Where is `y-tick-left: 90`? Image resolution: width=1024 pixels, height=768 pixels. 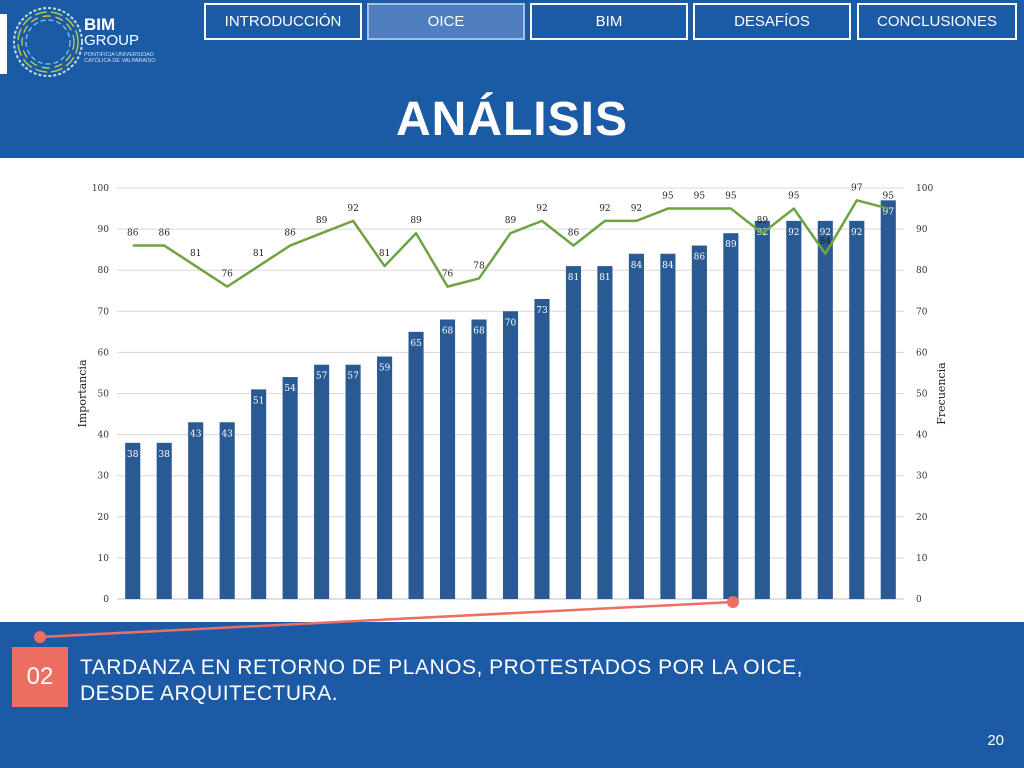
y-tick-left: 90 is located at coordinates (104, 230).